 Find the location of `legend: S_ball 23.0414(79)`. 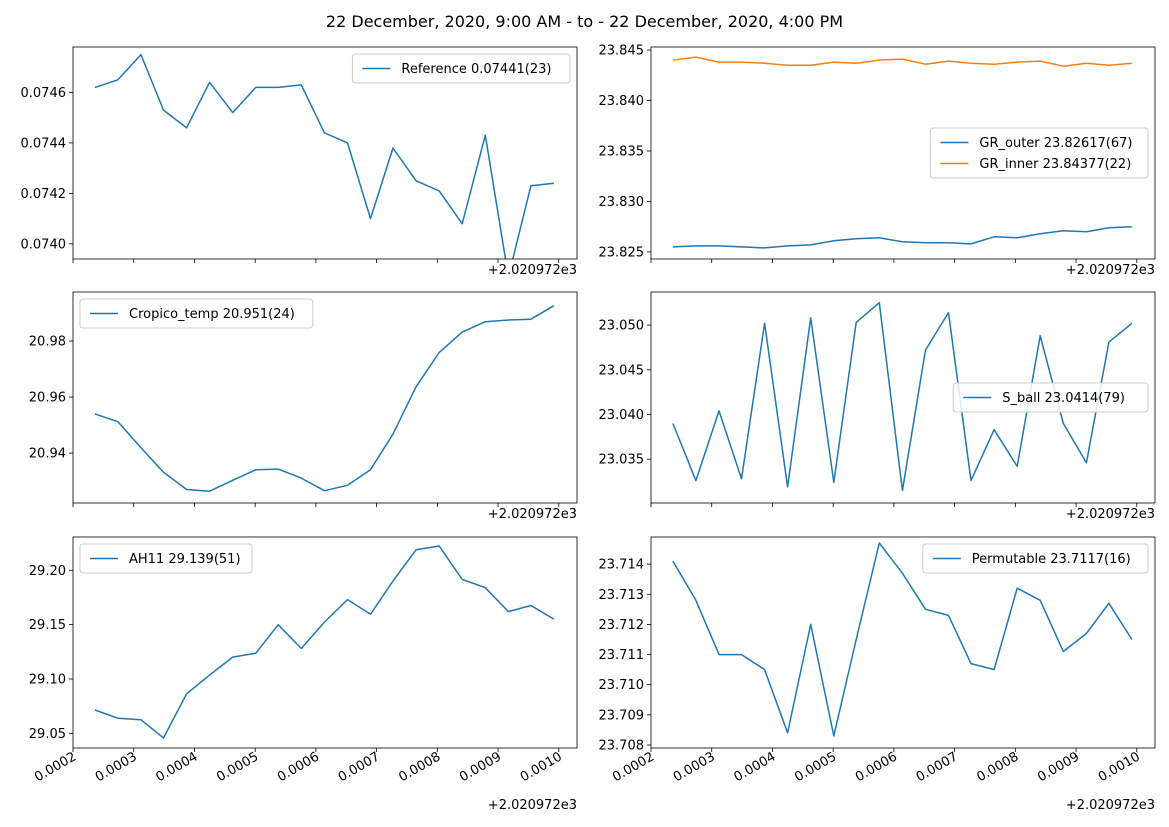

legend: S_ball 23.0414(79) is located at coordinates (1050, 397).